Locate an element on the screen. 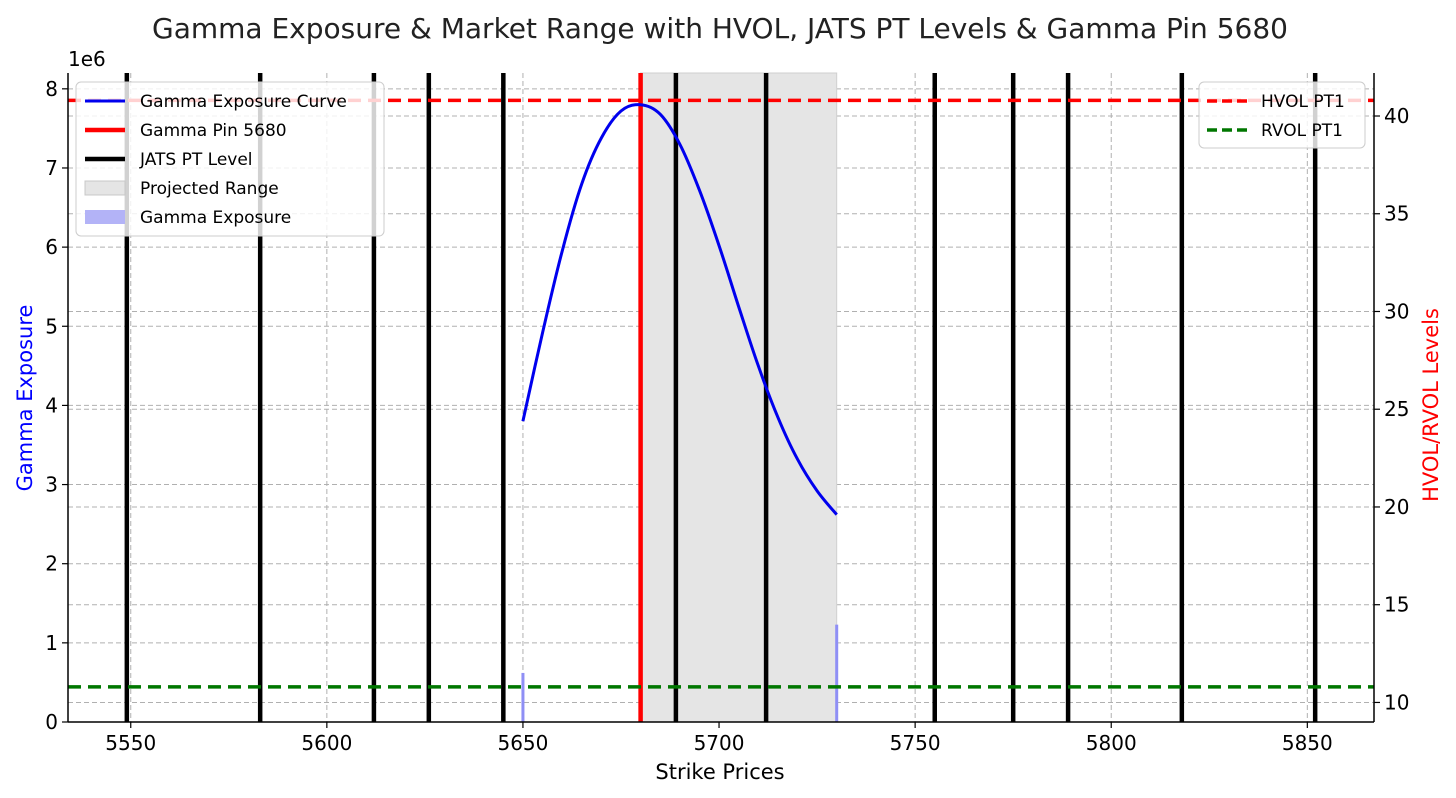  bars-layer is located at coordinates (680, 673).